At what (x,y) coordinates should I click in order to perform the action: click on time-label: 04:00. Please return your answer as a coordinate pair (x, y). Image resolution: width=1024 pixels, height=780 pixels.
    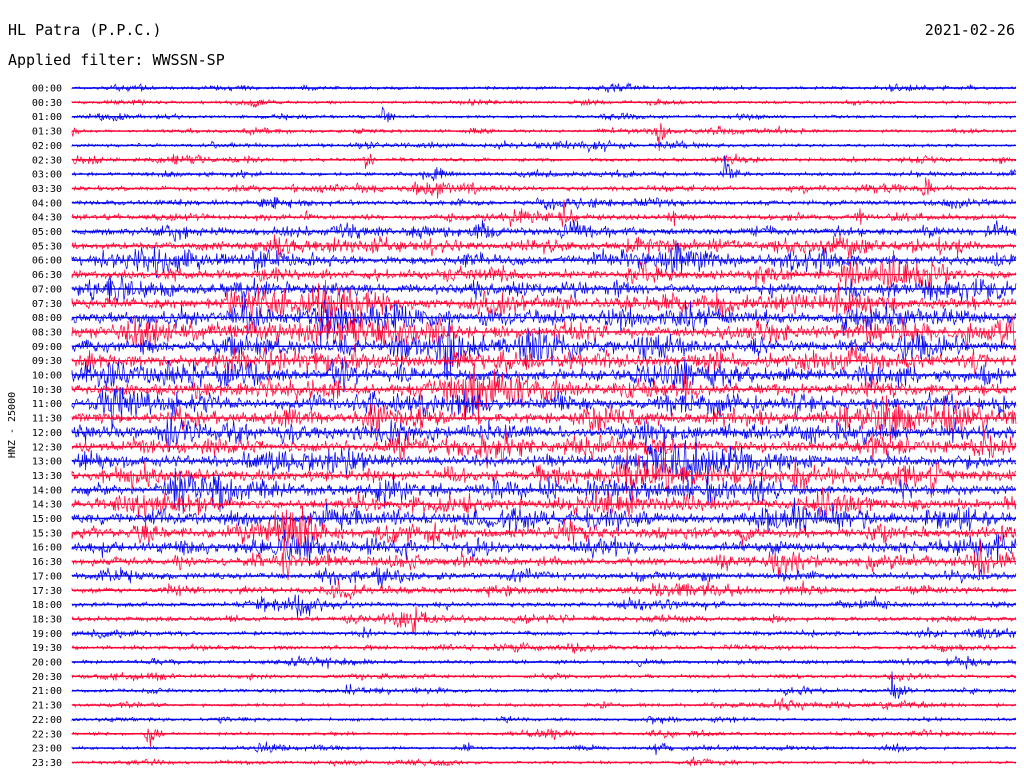
    Looking at the image, I should click on (47, 203).